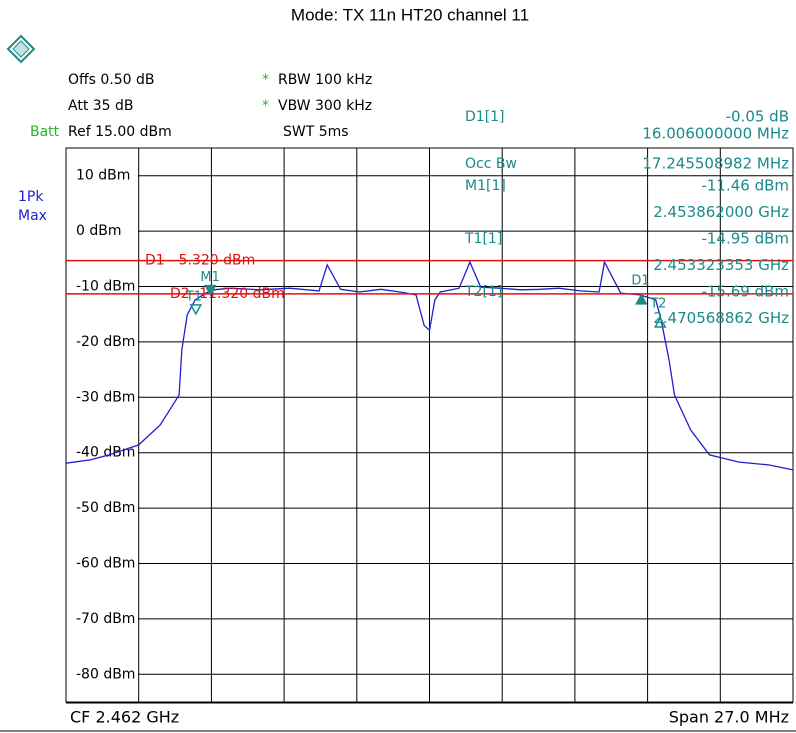 The width and height of the screenshot is (796, 733). Describe the element at coordinates (103, 176) in the screenshot. I see `y-tick-label: 10 dBm` at that location.